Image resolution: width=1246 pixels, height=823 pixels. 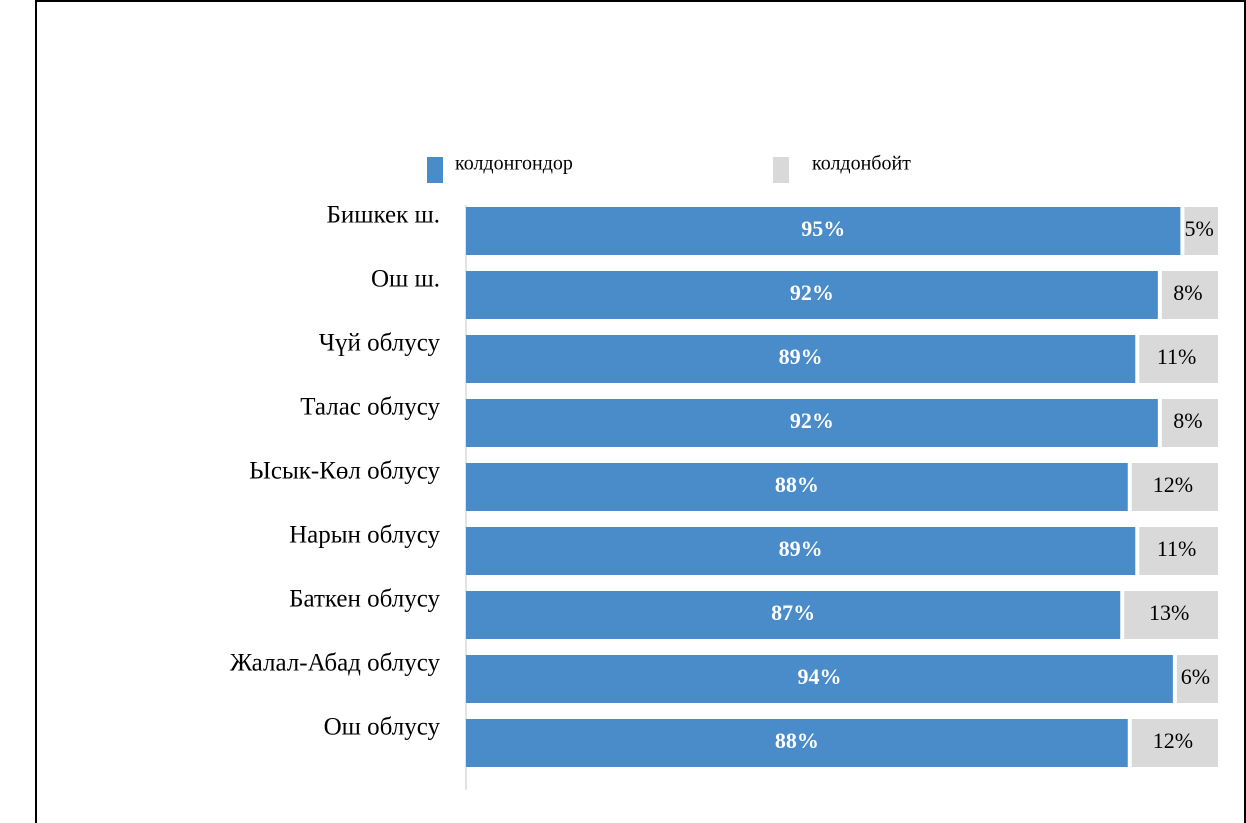 What do you see at coordinates (370, 407) in the screenshot?
I see `category-label: Талас облусу` at bounding box center [370, 407].